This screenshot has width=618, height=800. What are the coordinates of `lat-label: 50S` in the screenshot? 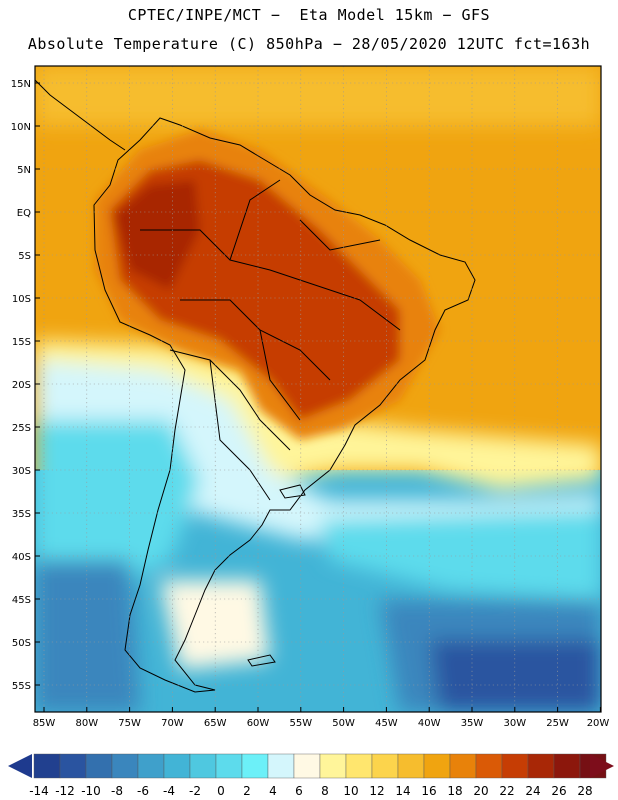 It's located at (21, 643).